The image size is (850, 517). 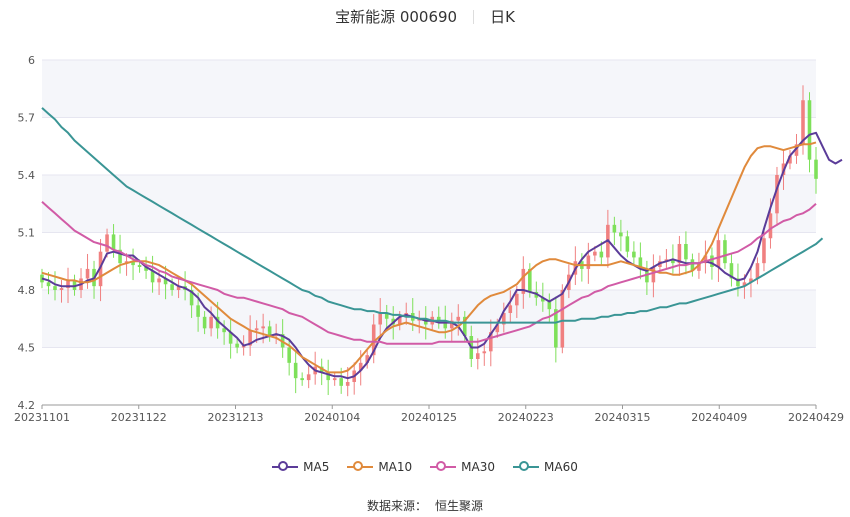 What do you see at coordinates (27, 175) in the screenshot?
I see `y-tick-label: 5.4` at bounding box center [27, 175].